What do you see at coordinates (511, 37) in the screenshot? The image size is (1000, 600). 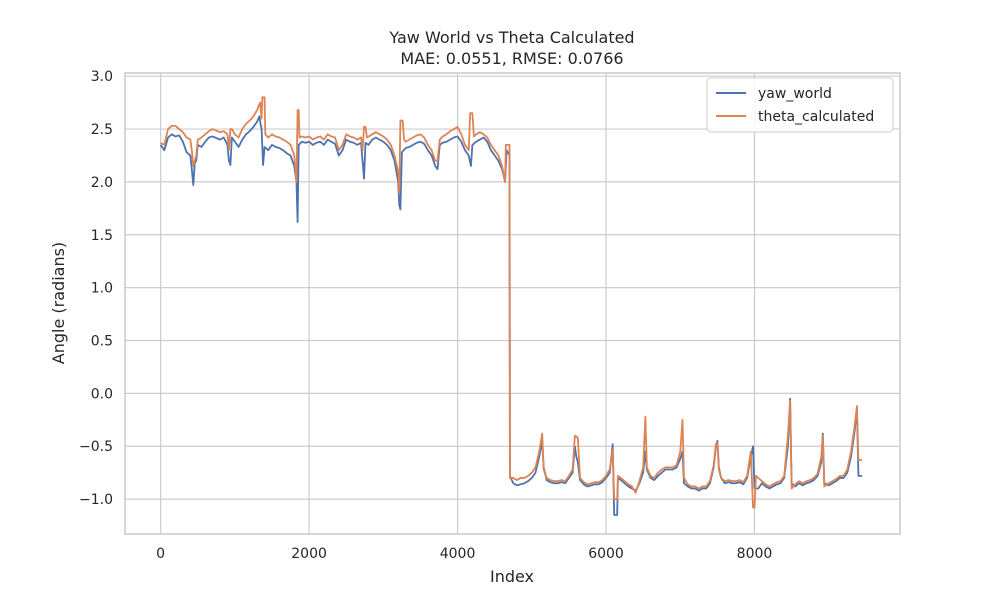 I see `chart-title: Yaw World vs Theta Calculated` at bounding box center [511, 37].